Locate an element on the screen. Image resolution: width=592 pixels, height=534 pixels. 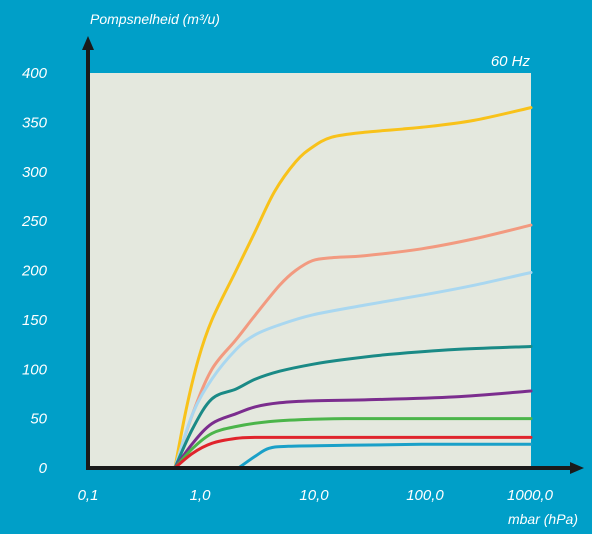
y-tick-label: 300 is located at coordinates (35, 172).